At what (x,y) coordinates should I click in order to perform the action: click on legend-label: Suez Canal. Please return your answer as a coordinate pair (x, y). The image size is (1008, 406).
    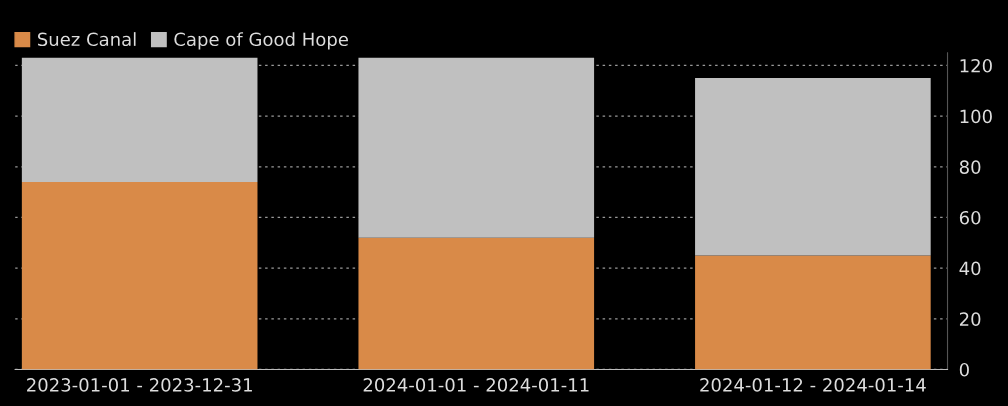
    Looking at the image, I should click on (86, 39).